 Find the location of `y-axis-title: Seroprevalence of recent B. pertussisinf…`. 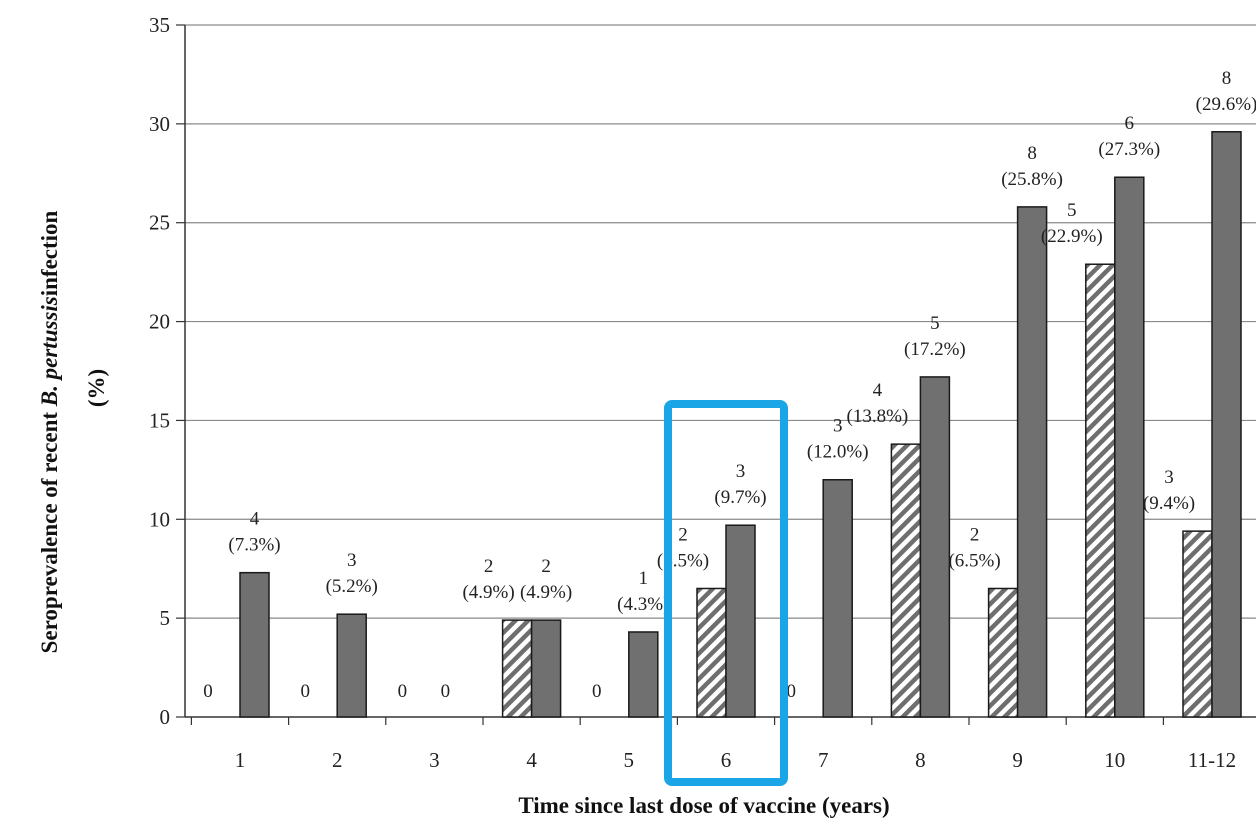

y-axis-title: Seroprevalence of recent B. pertussisinf… is located at coordinates (49, 431).